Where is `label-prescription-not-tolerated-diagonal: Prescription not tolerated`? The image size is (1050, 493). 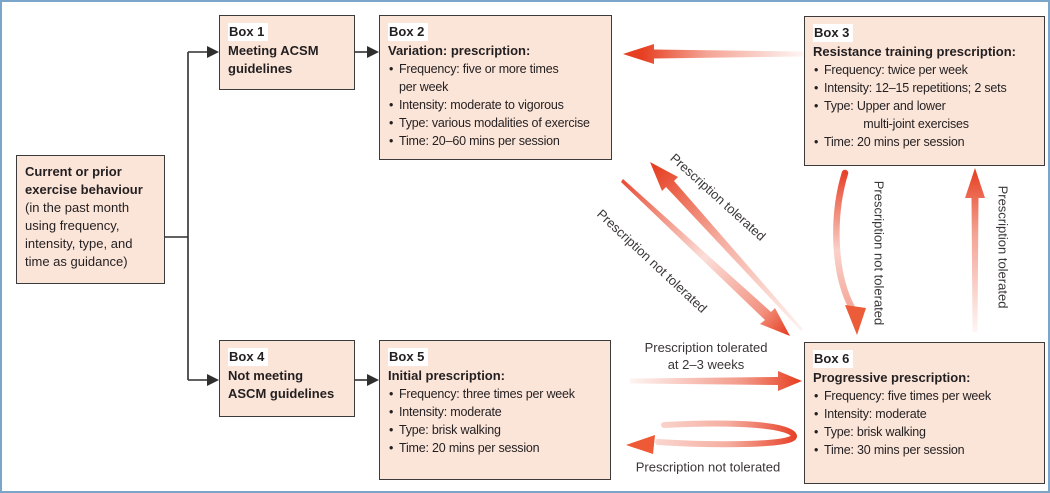
label-prescription-not-tolerated-diagonal: Prescription not tolerated is located at coordinates (652, 261).